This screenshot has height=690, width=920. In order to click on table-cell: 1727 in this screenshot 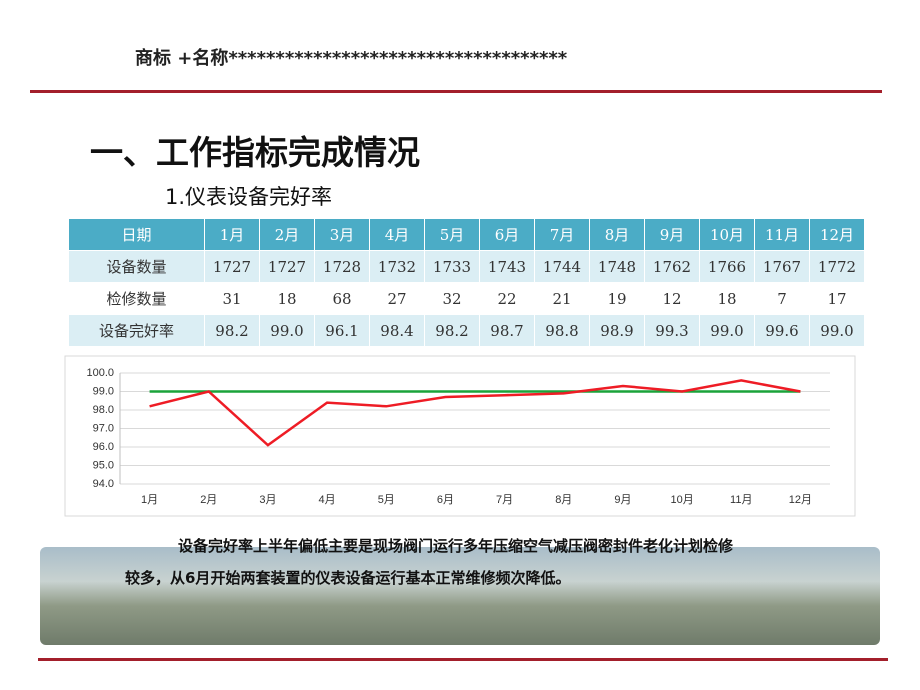, I will do `click(287, 266)`.